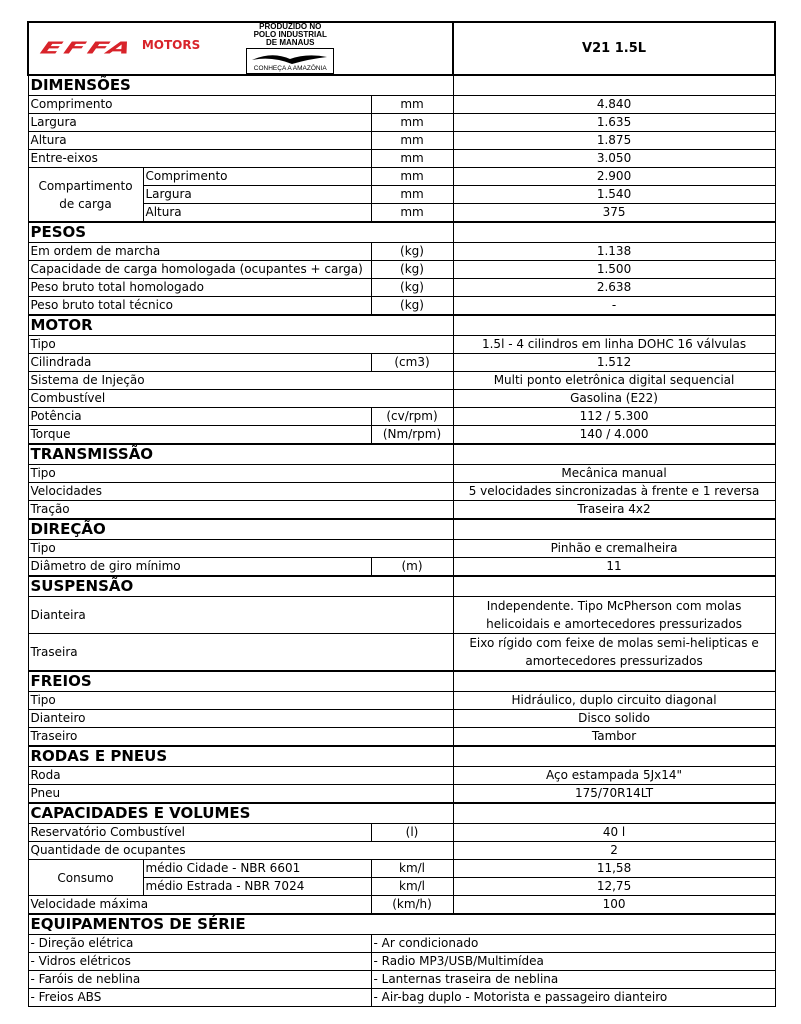 The image size is (801, 1024). I want to click on spec-row: Tipo Mecânica manual, so click(401, 473).